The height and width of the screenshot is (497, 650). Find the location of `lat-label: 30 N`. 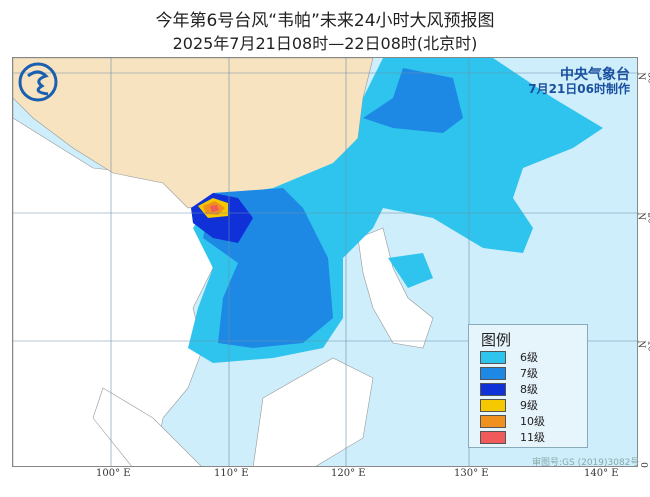

lat-label: 30 N is located at coordinates (642, 78).